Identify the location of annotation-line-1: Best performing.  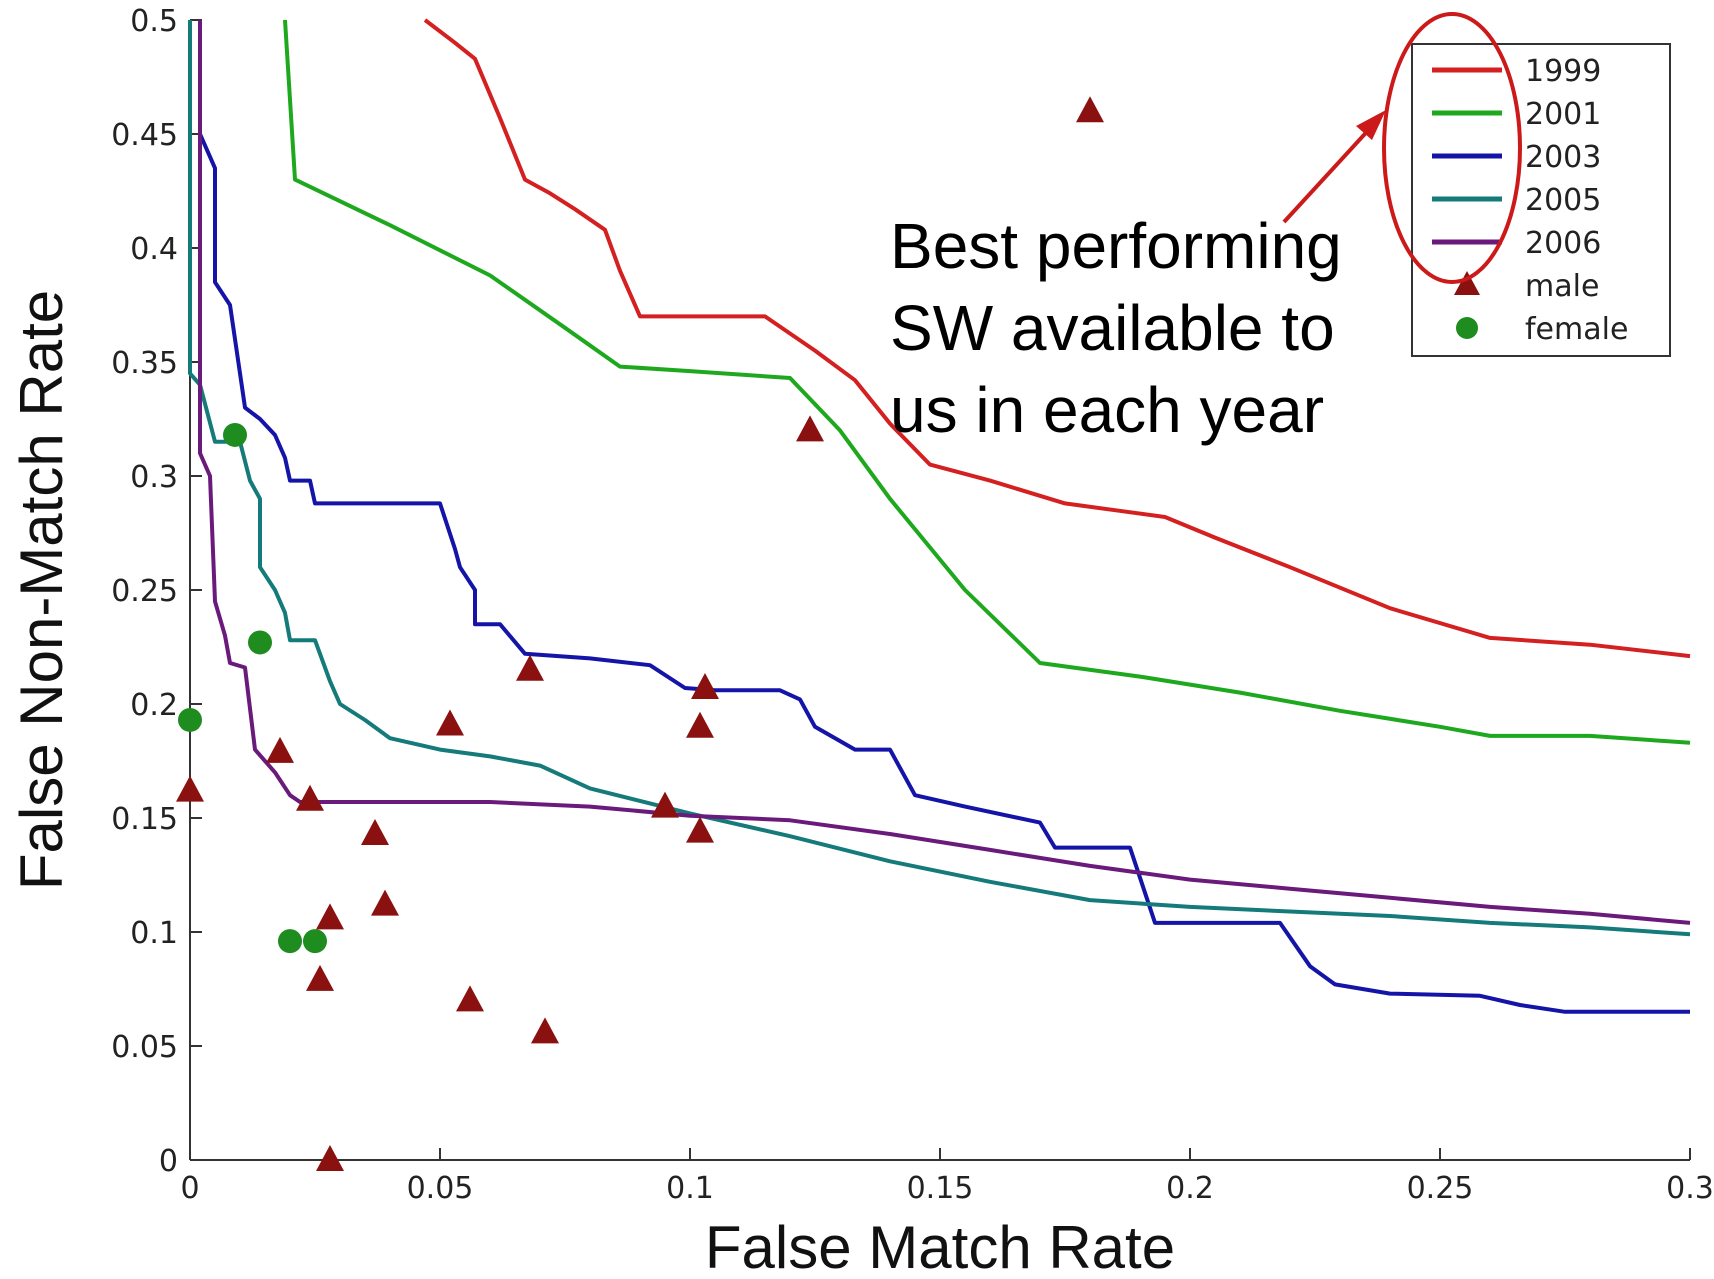
(1116, 246).